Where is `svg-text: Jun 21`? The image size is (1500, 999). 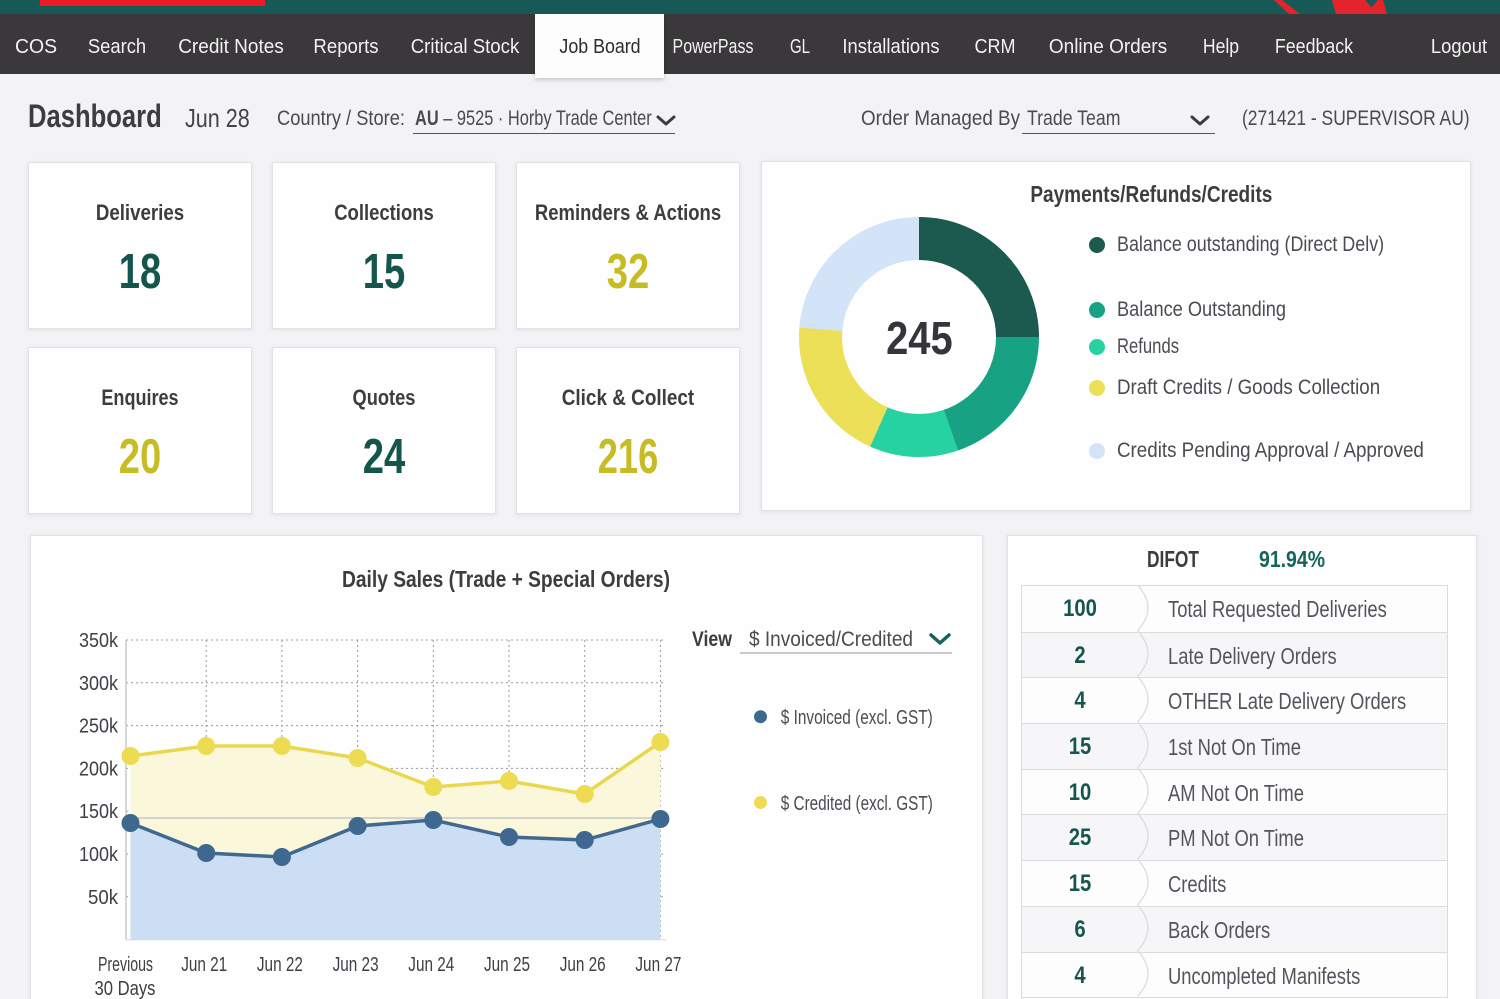 svg-text: Jun 21 is located at coordinates (204, 965).